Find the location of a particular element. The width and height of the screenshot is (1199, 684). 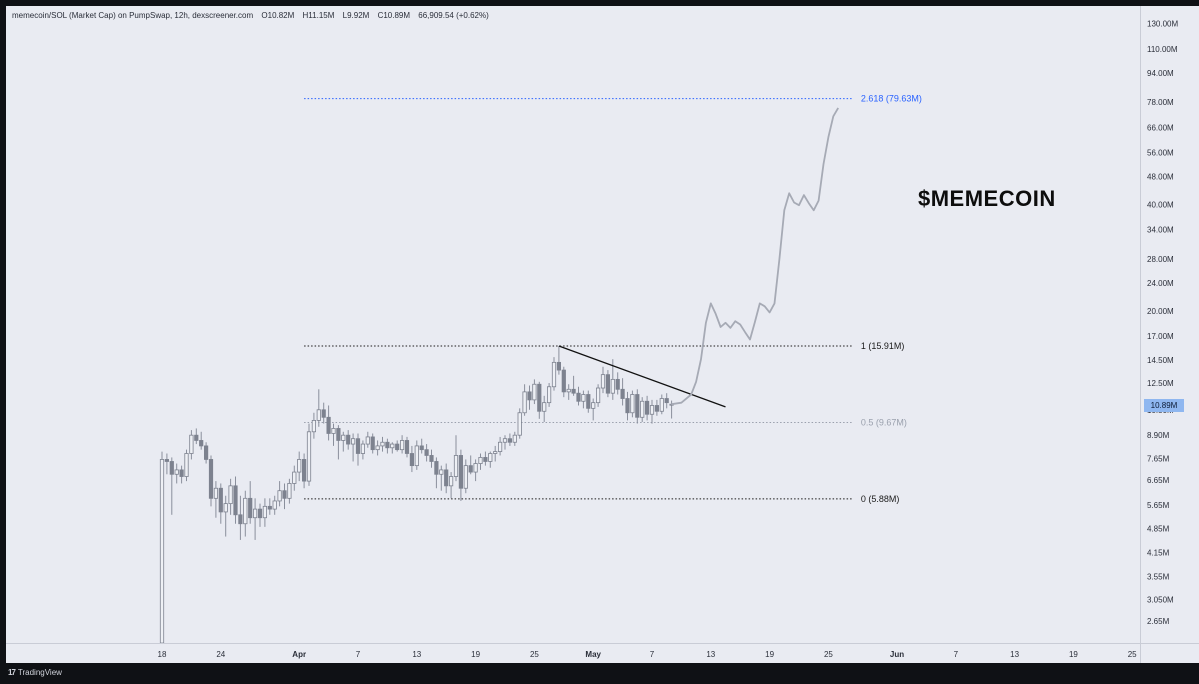

trendline is located at coordinates (642, 376).